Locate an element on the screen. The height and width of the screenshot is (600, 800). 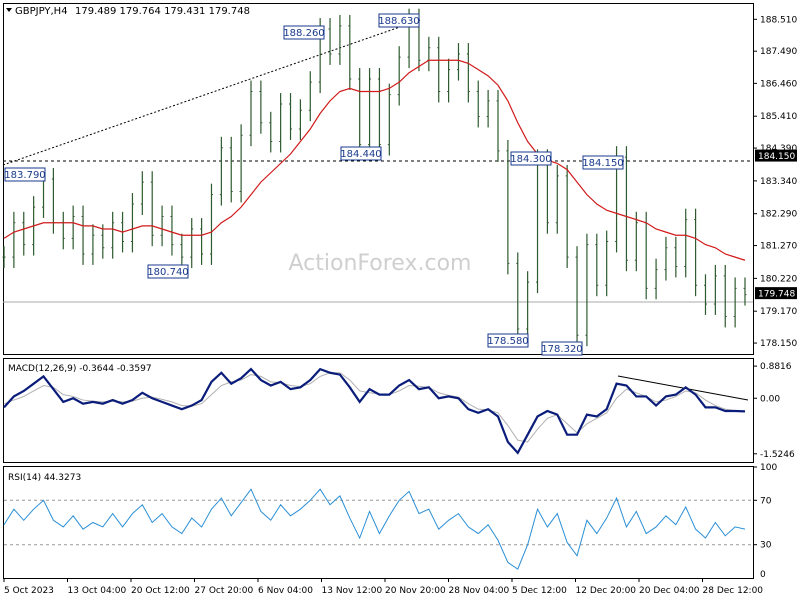
swing-label: 188.630 is located at coordinates (398, 21).